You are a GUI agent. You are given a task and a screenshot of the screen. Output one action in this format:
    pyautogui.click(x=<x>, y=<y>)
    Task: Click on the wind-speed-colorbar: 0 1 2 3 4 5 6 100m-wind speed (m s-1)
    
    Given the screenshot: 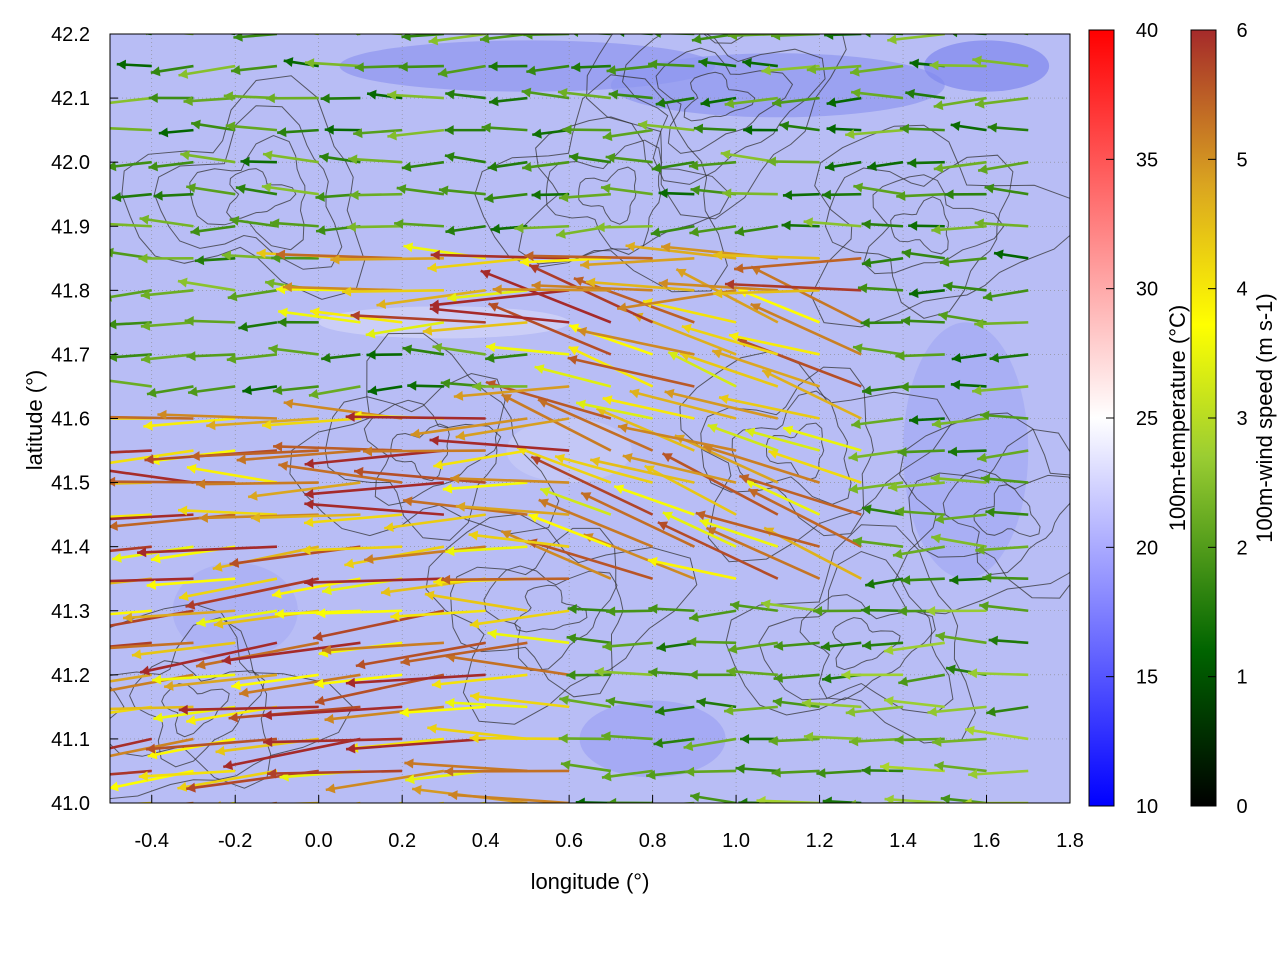 What is the action you would take?
    pyautogui.click(x=1233, y=419)
    